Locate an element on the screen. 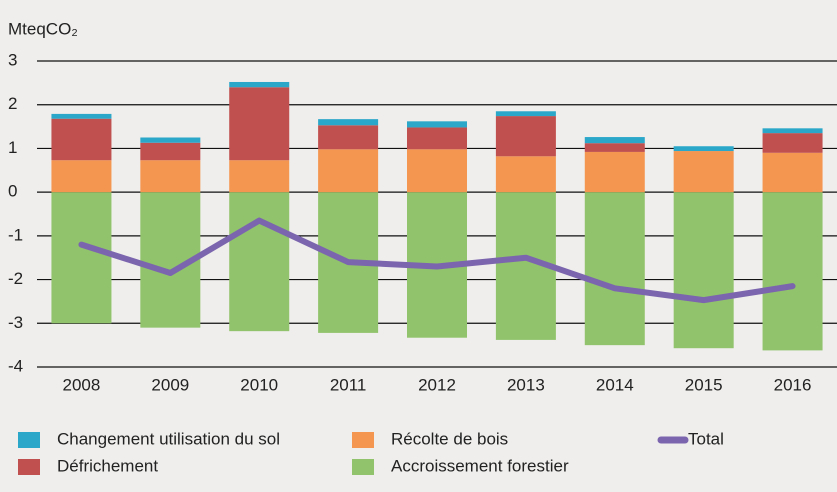 The width and height of the screenshot is (837, 492). x-tick-label: 2015 is located at coordinates (704, 384).